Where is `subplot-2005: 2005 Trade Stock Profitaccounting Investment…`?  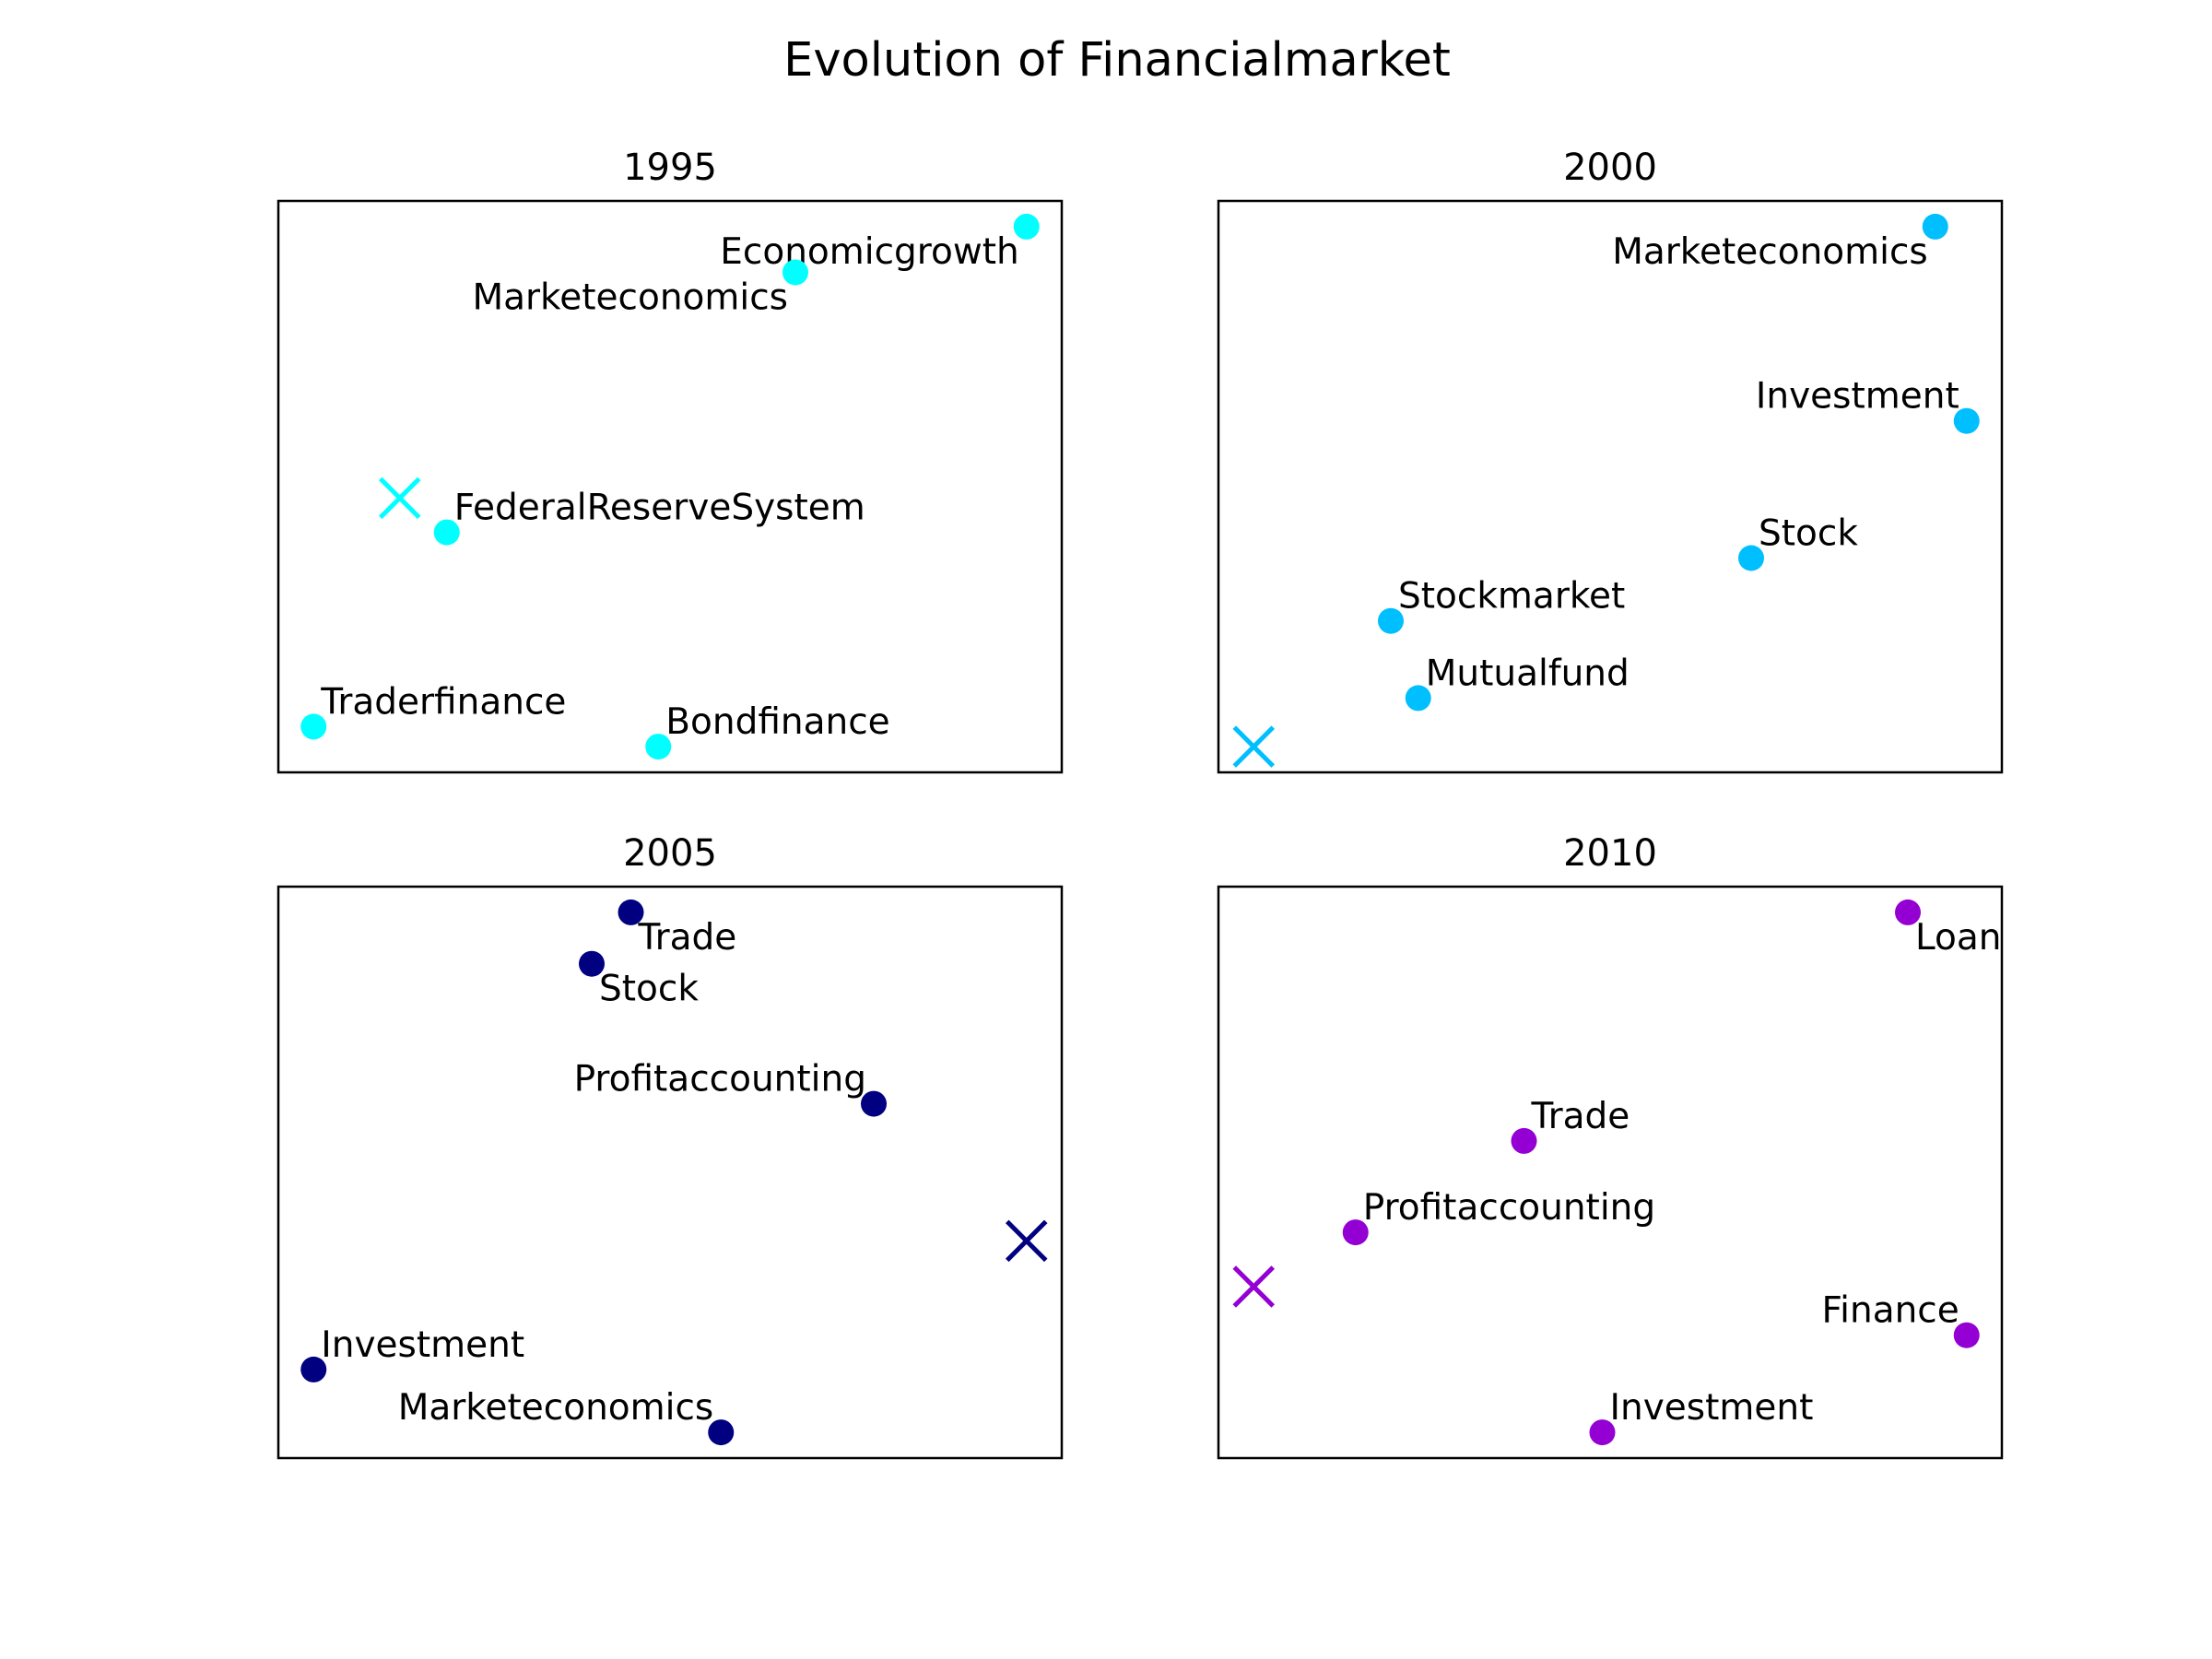 subplot-2005: 2005 Trade Stock Profitaccounting Investment… is located at coordinates (670, 1146).